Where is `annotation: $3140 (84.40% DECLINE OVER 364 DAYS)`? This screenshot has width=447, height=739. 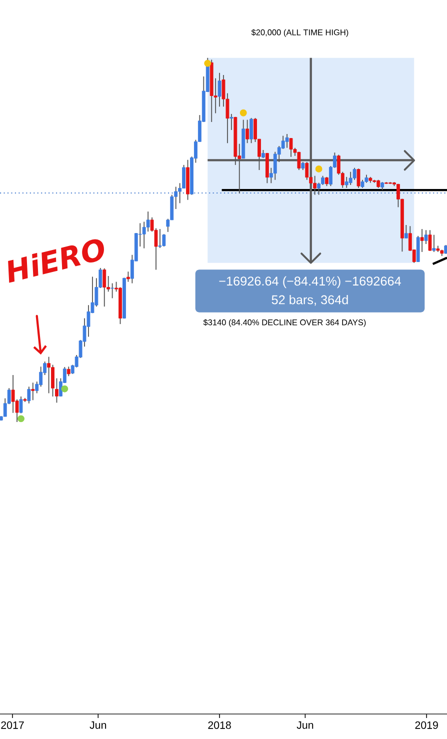
annotation: $3140 (84.40% DECLINE OVER 364 DAYS) is located at coordinates (284, 323).